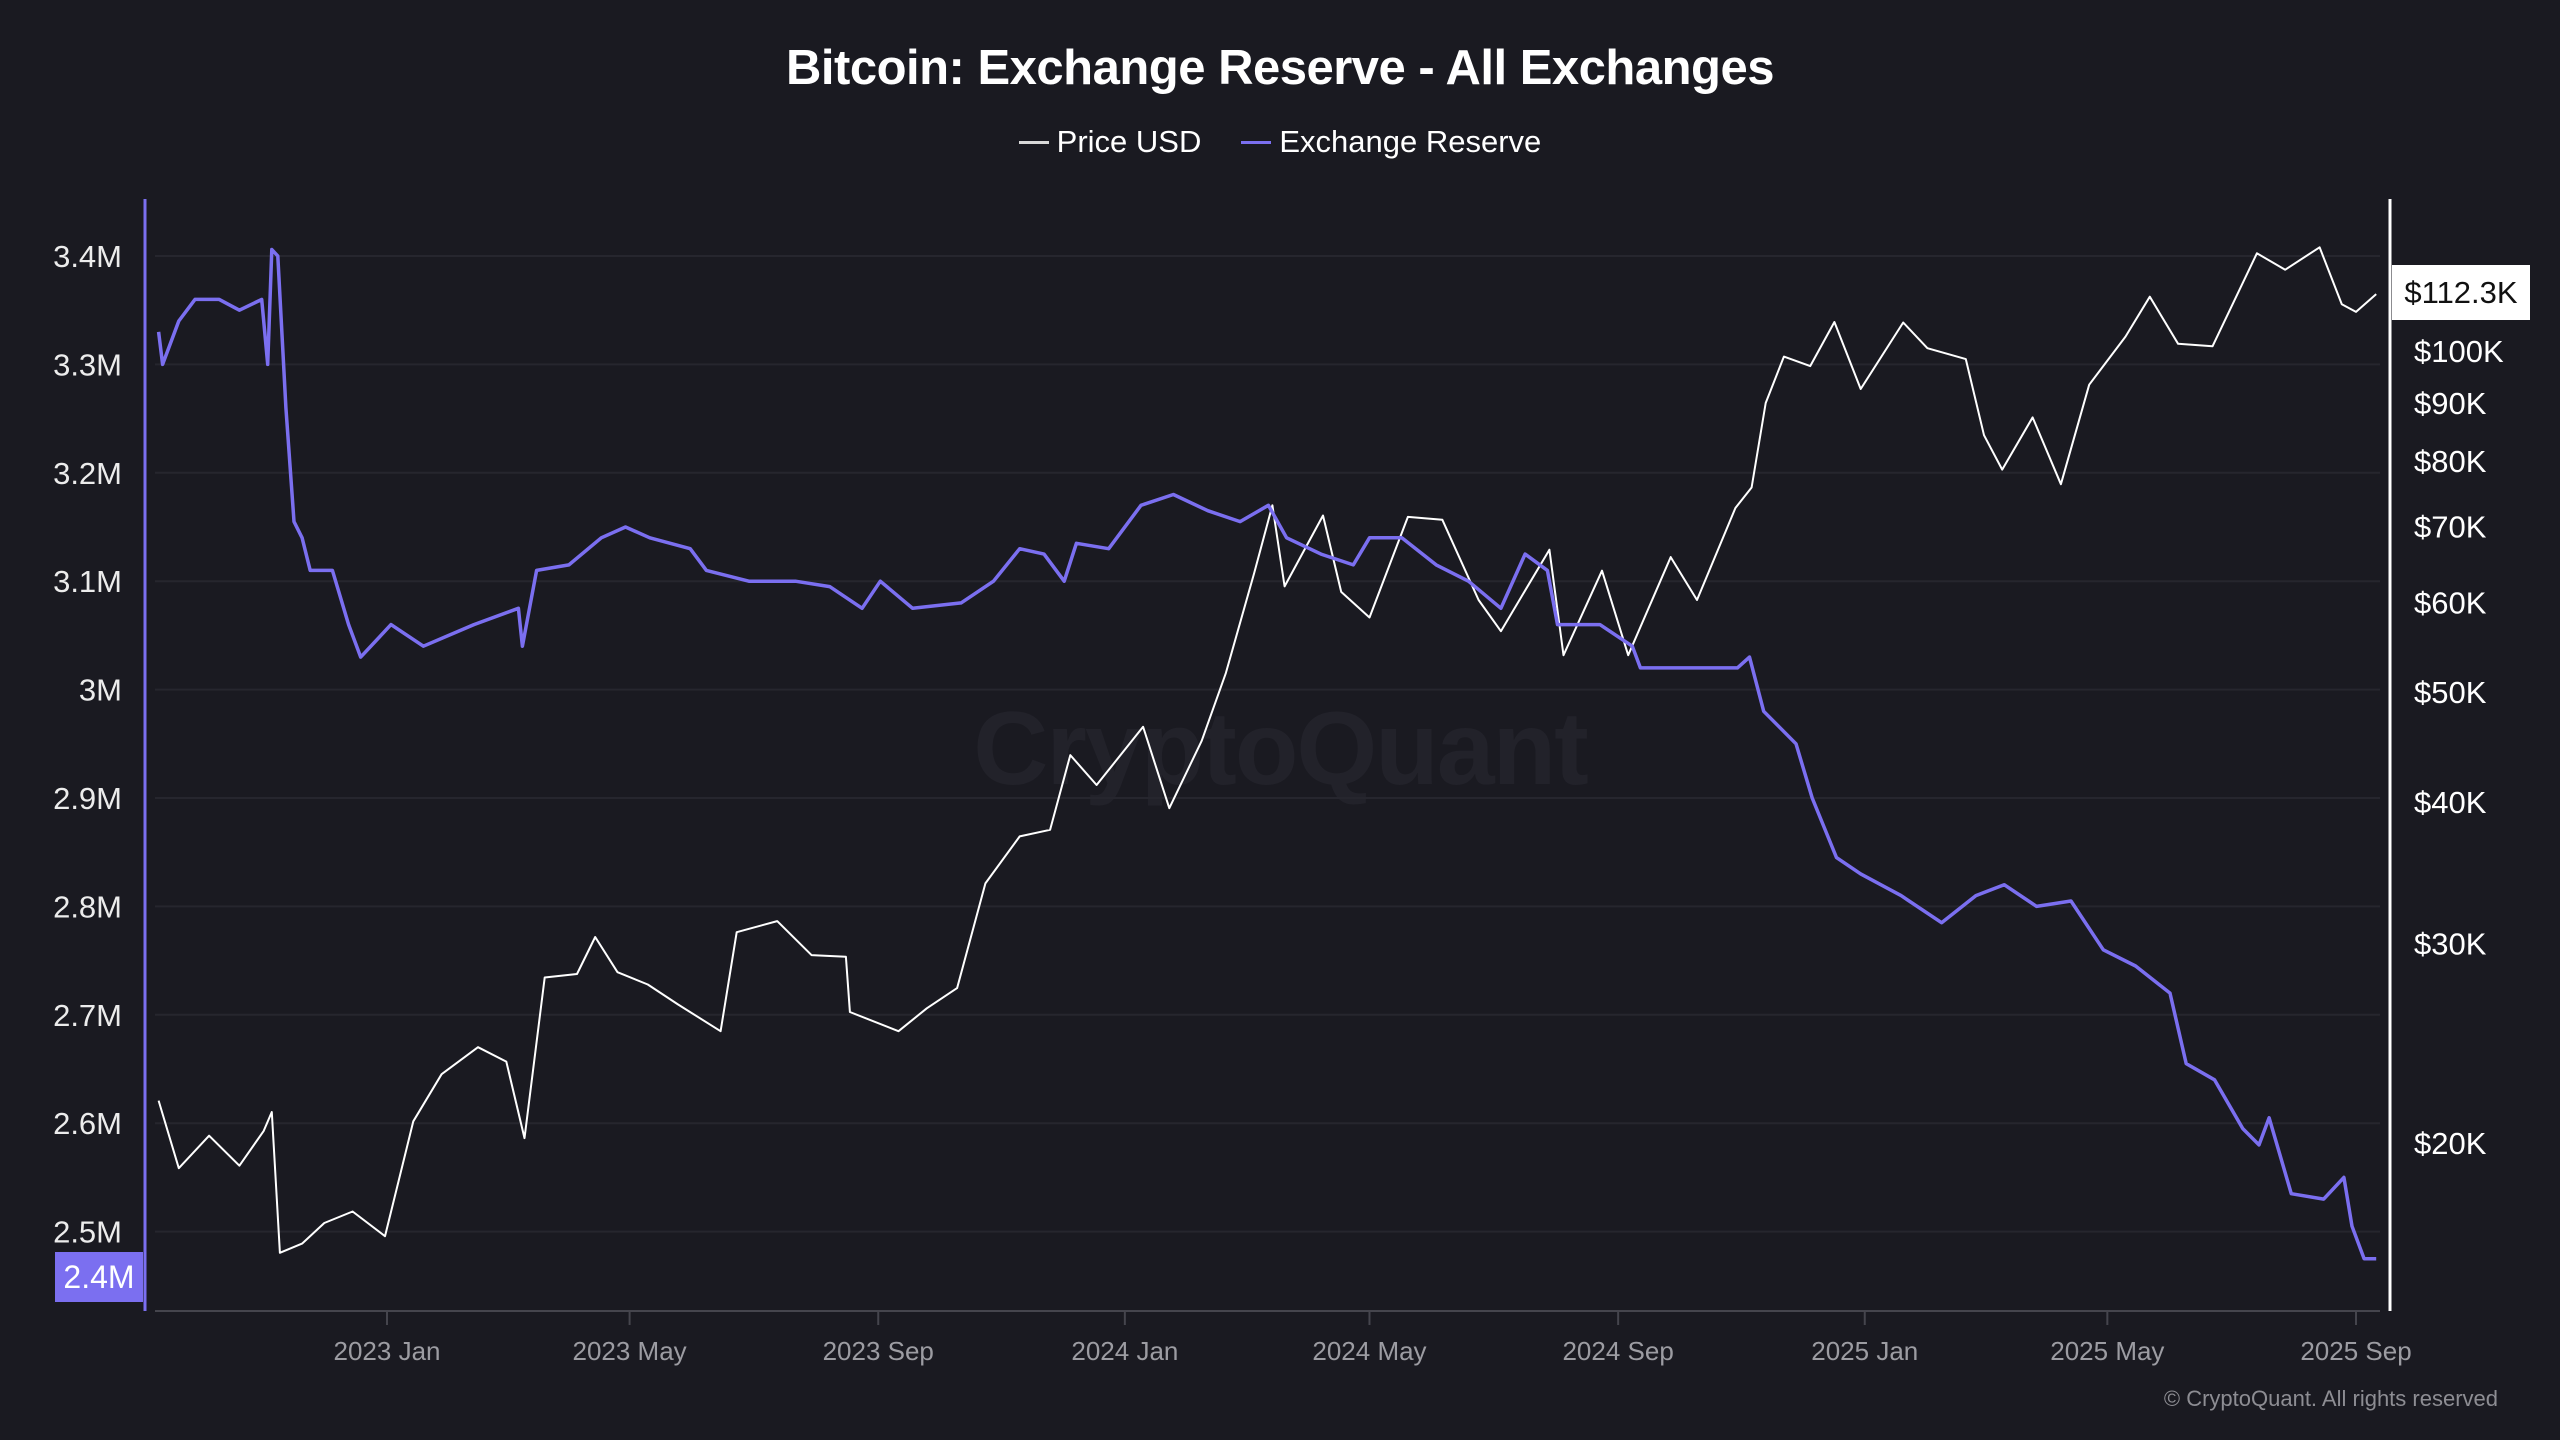 Image resolution: width=2560 pixels, height=1440 pixels. I want to click on current-reserve-badge: 2.4M, so click(99, 1277).